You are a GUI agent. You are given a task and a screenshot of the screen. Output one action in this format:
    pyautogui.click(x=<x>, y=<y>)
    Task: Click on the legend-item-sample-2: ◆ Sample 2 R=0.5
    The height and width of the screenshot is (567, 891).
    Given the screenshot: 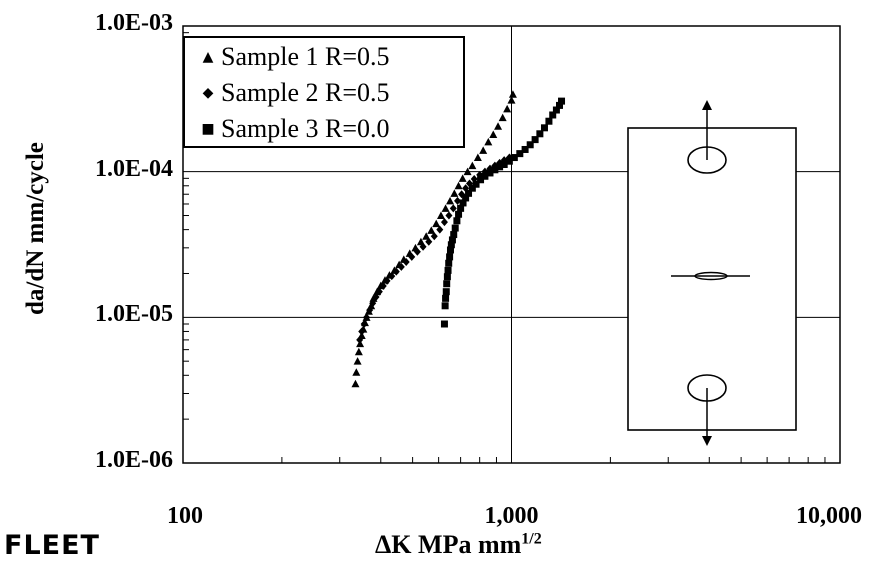 What is the action you would take?
    pyautogui.click(x=292, y=93)
    